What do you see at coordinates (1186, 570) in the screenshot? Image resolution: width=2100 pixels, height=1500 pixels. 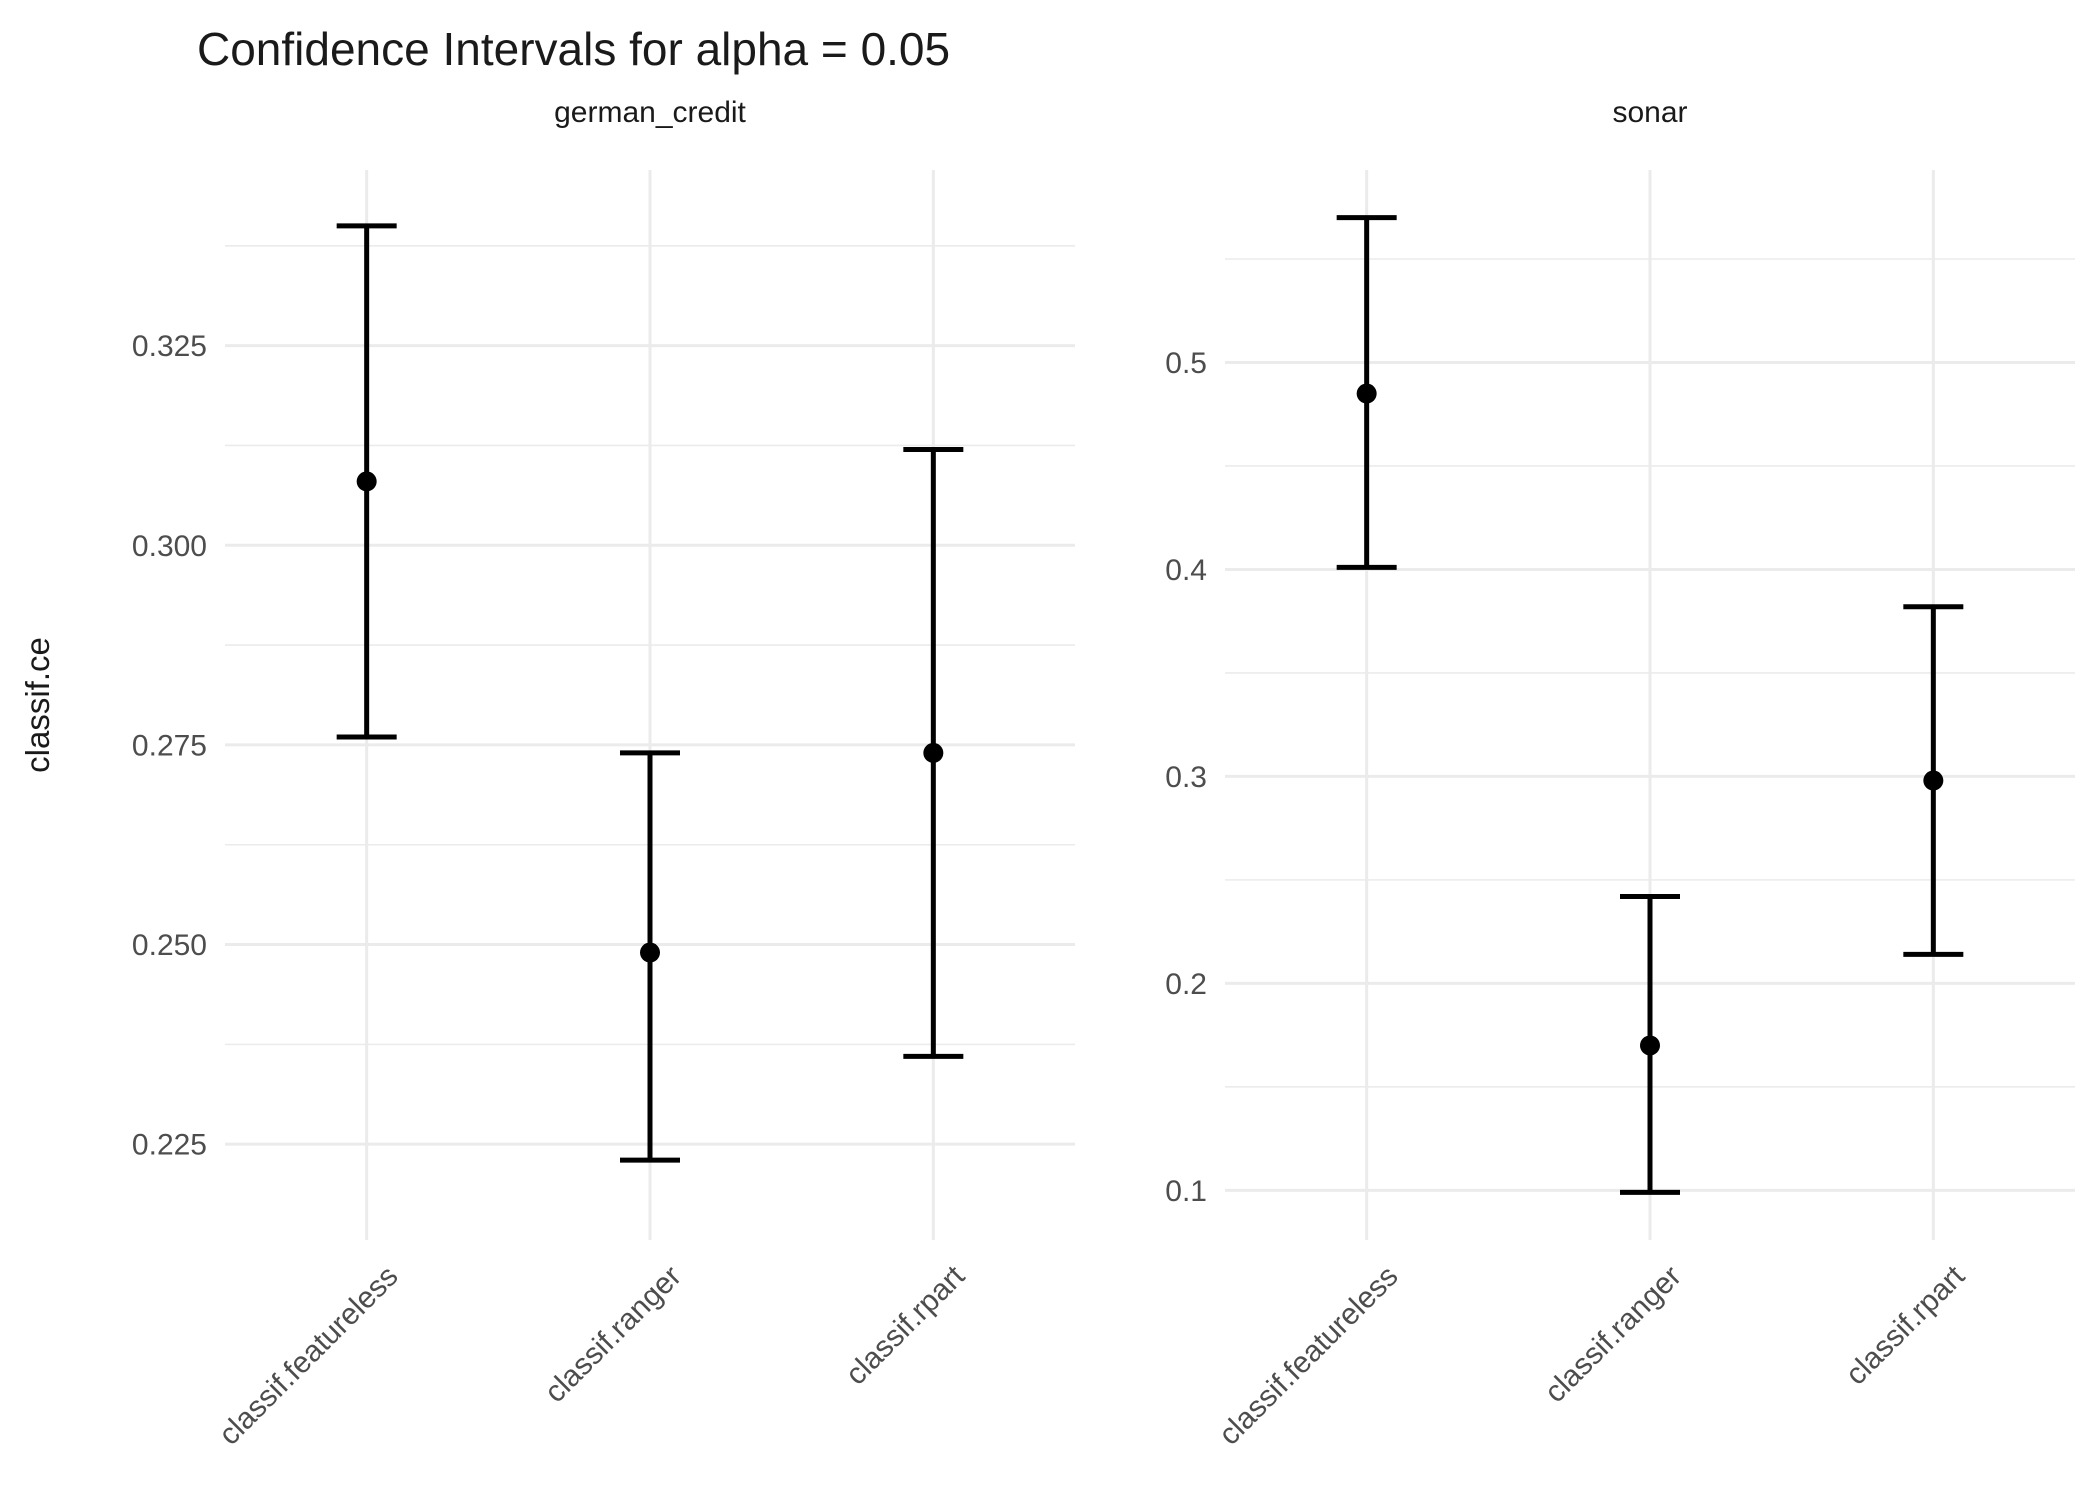 I see `y-tick-label: 0.4` at bounding box center [1186, 570].